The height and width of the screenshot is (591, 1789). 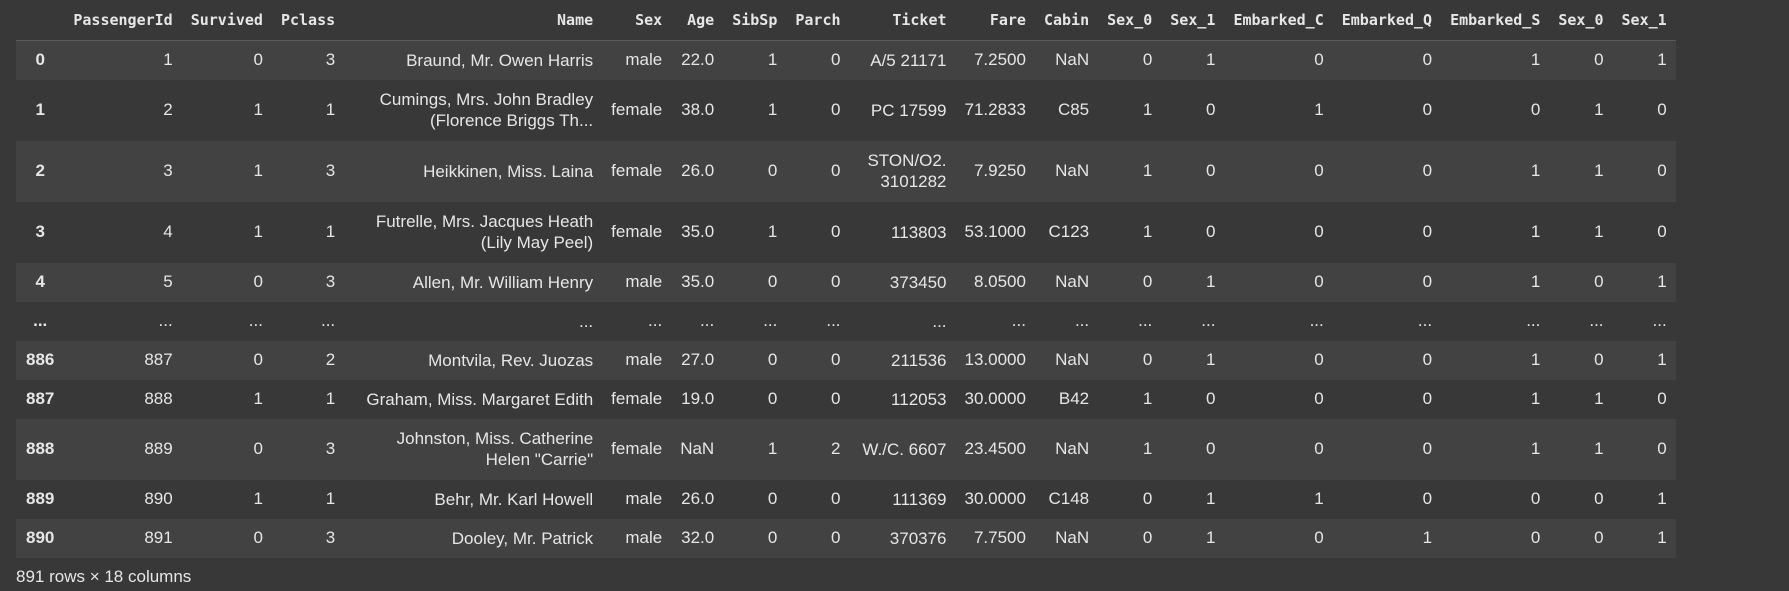 I want to click on table-cell: 27.0, so click(x=698, y=359).